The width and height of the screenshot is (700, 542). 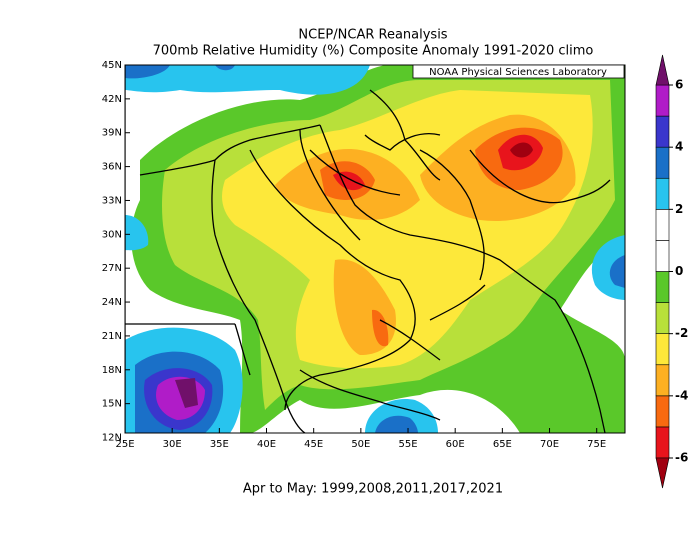 I want to click on field-darkred, so click(x=521, y=150).